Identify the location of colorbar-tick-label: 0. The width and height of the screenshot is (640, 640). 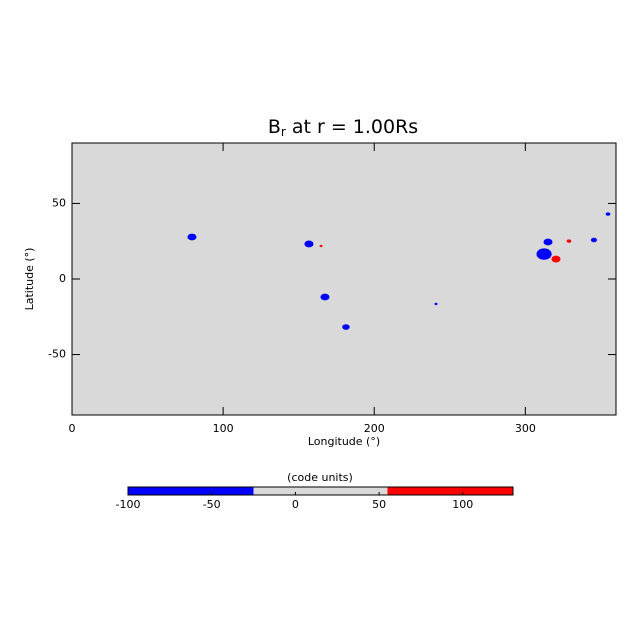
(295, 504).